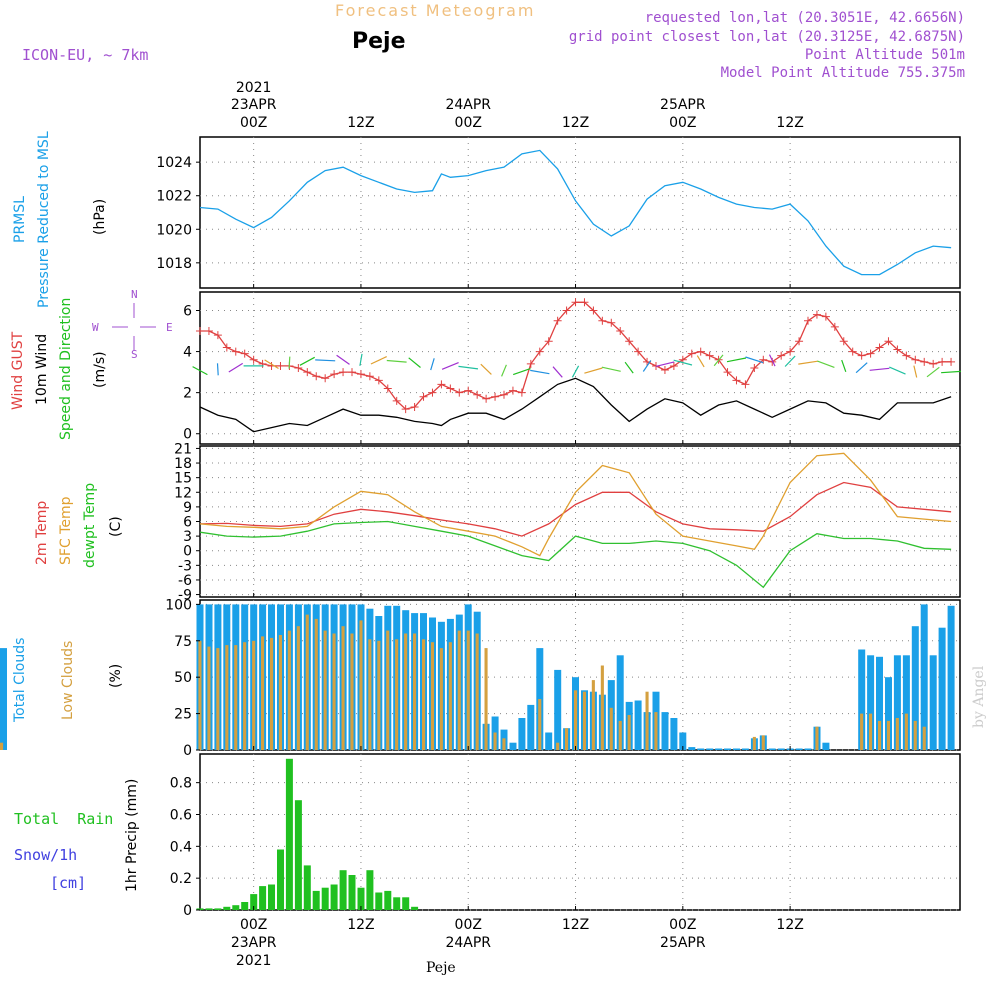 Image resolution: width=1000 pixels, height=1000 pixels. Describe the element at coordinates (187, 523) in the screenshot. I see `ytick-label-temperature: 6` at that location.